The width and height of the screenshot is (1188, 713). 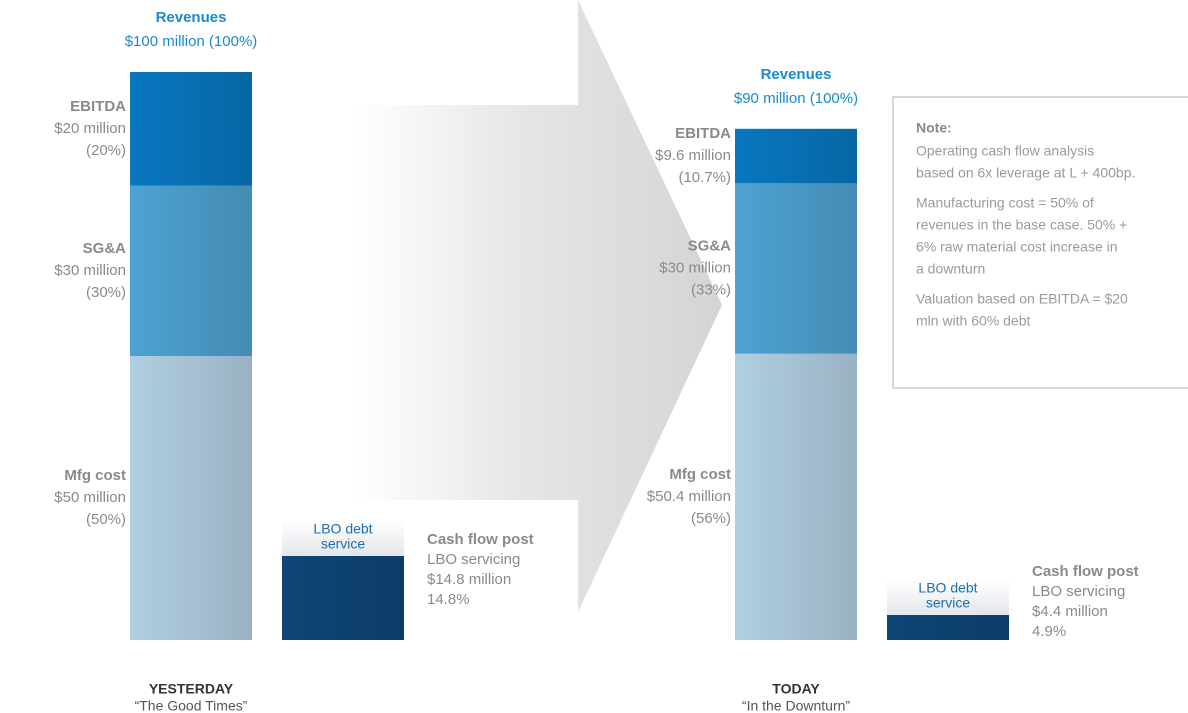 I want to click on cash-flow-share: 4.9%, so click(x=1049, y=631).